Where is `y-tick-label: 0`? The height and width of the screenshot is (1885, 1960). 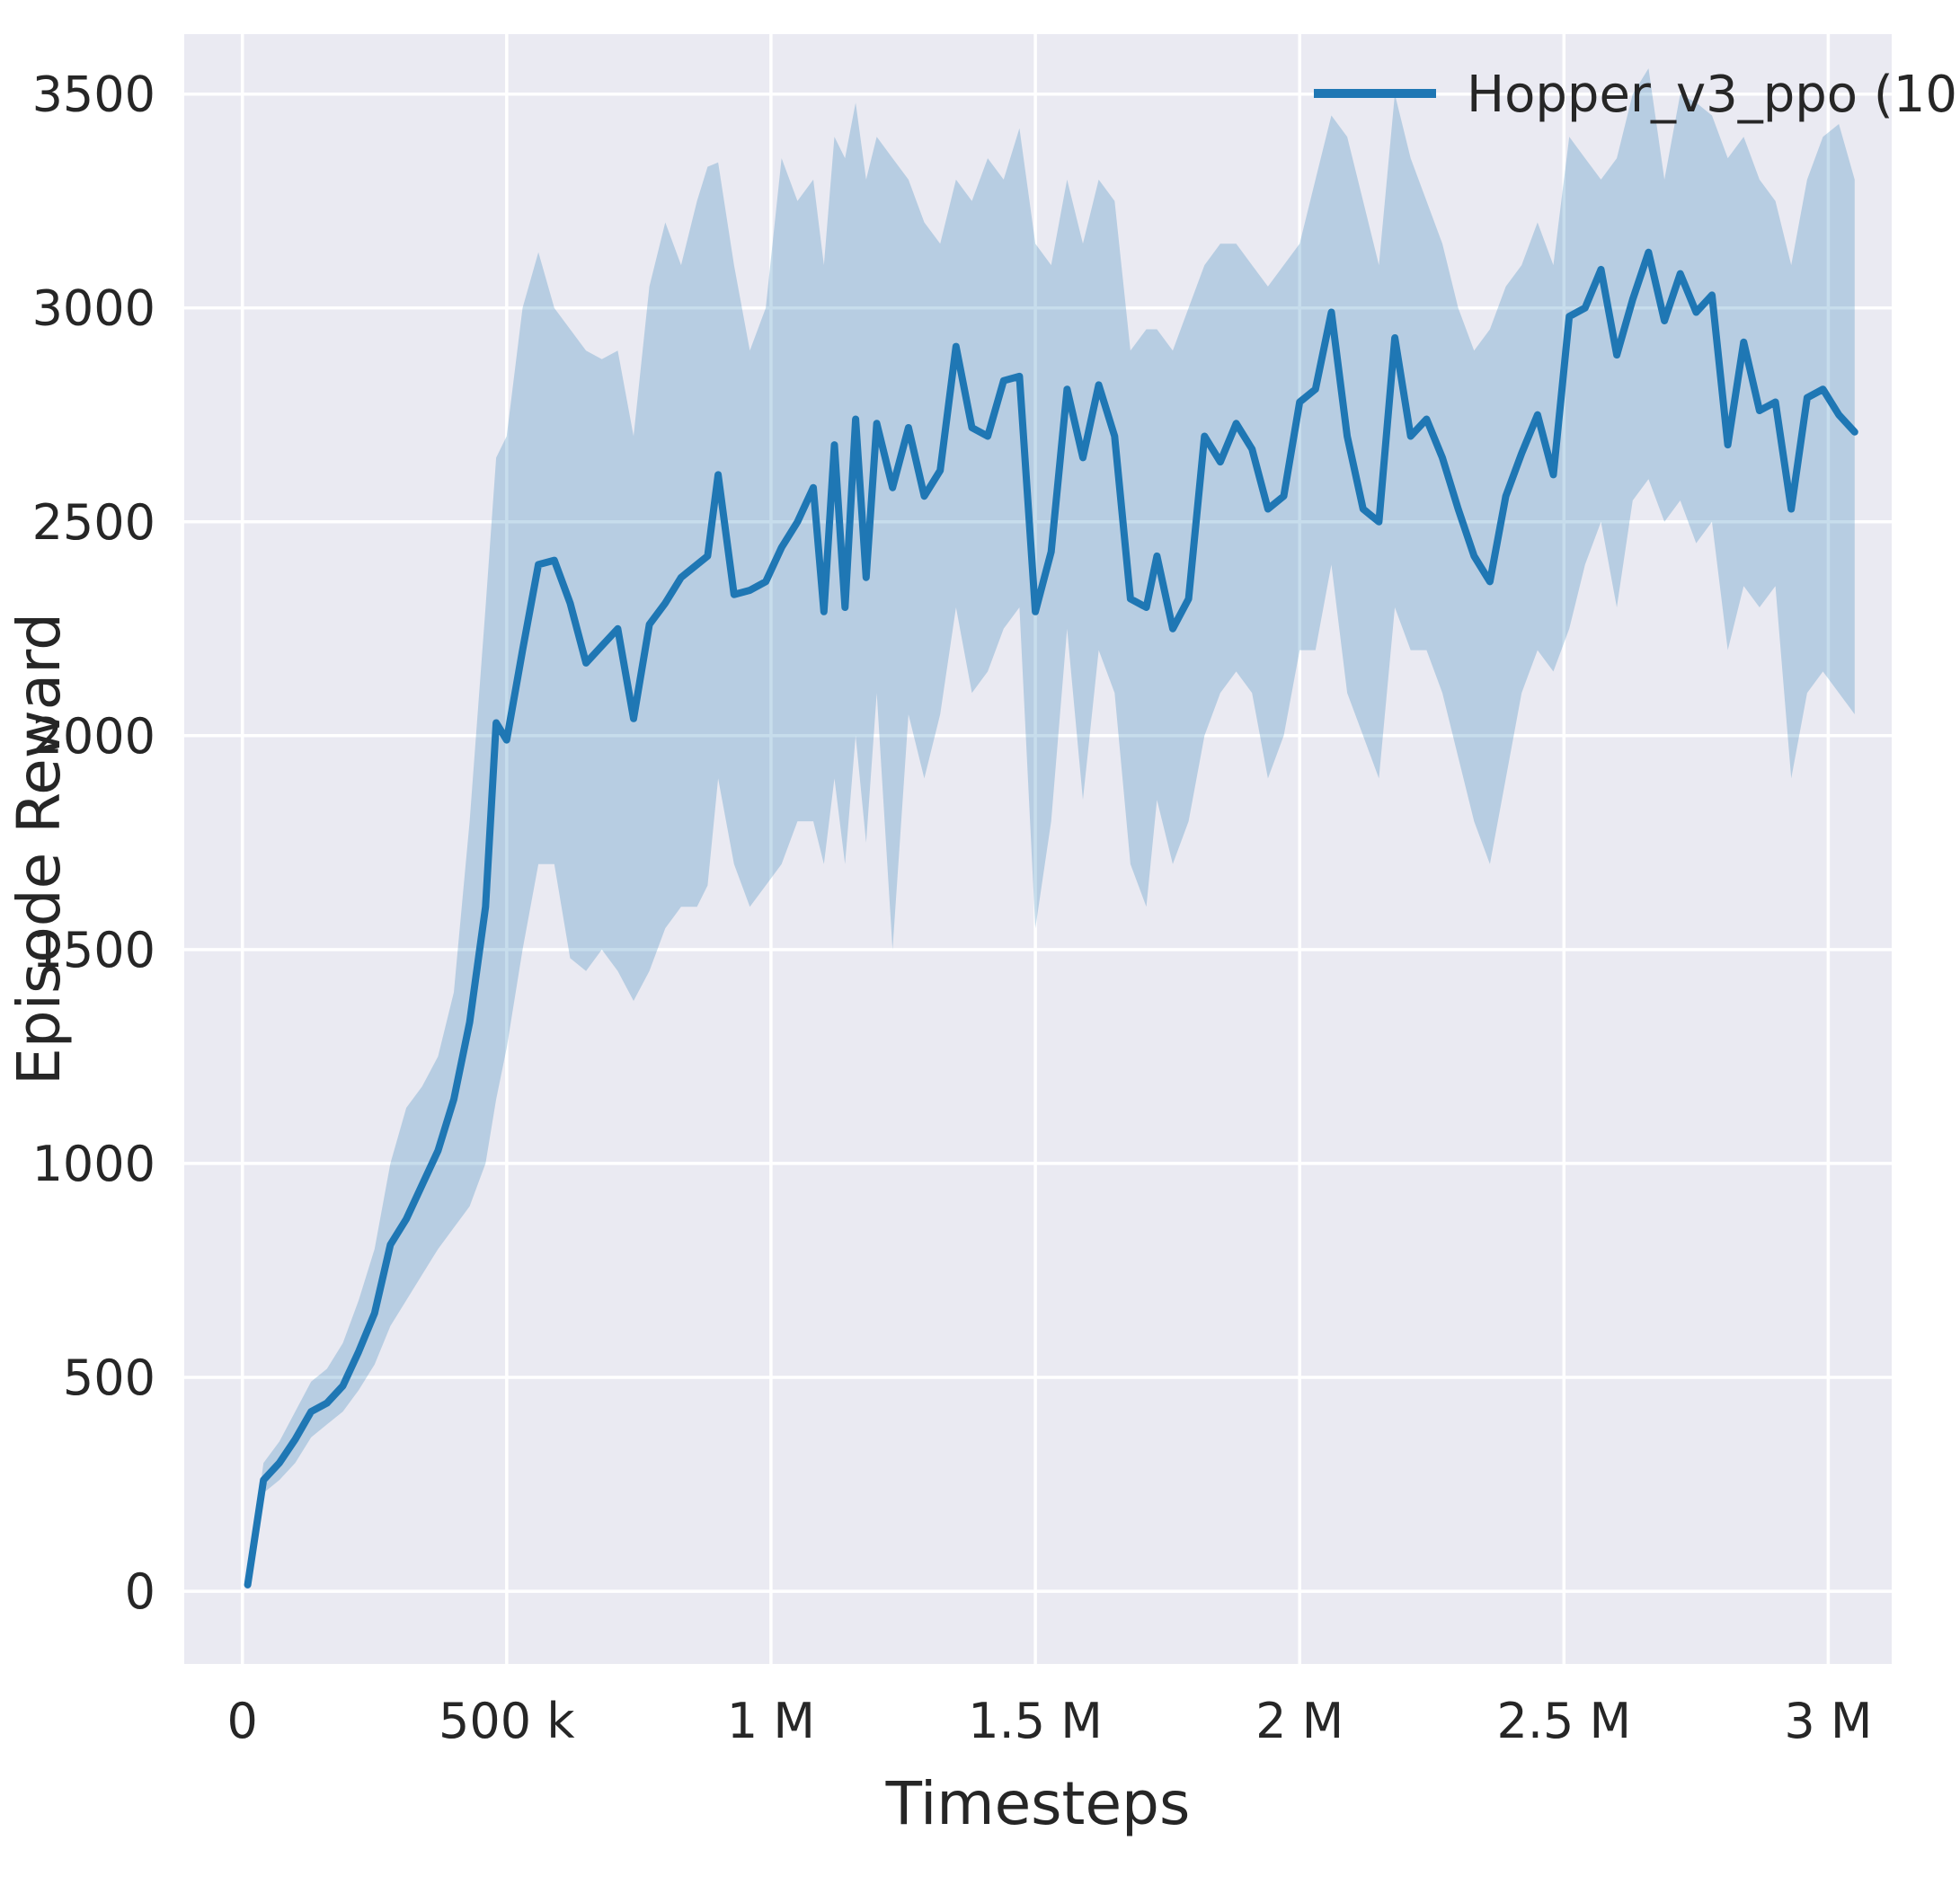
y-tick-label: 0 is located at coordinates (140, 1591).